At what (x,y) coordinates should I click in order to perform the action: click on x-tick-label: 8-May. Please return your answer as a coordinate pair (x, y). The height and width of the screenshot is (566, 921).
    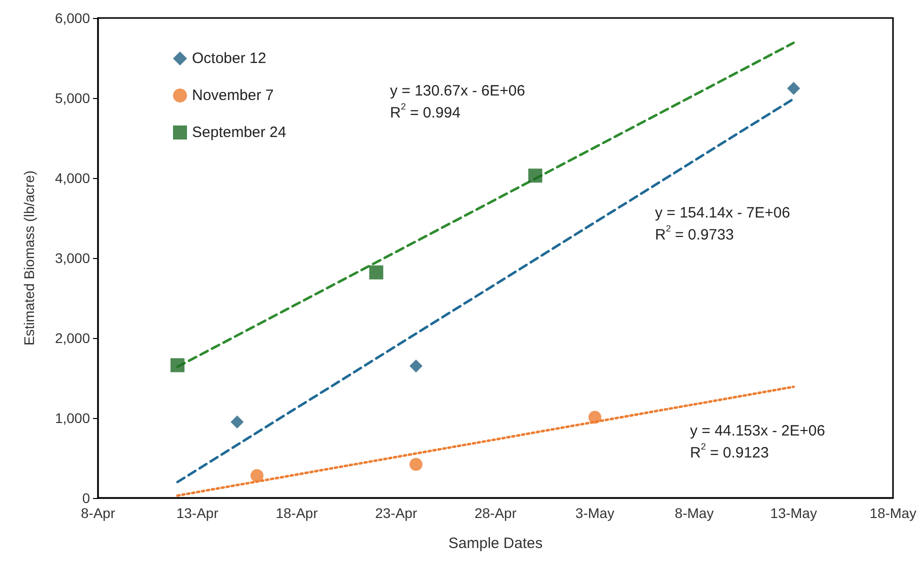
    Looking at the image, I should click on (694, 513).